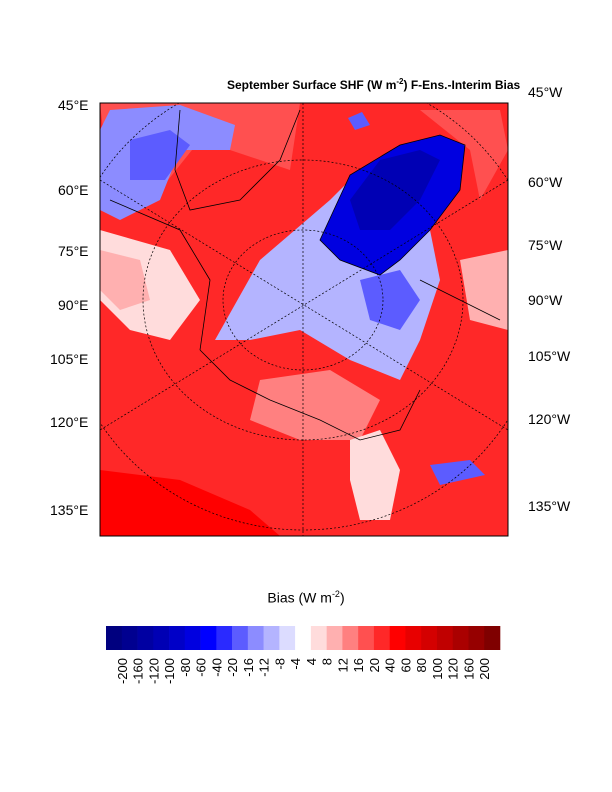 This screenshot has height=792, width=612. What do you see at coordinates (73, 190) in the screenshot?
I see `lon-label-left: 60°E` at bounding box center [73, 190].